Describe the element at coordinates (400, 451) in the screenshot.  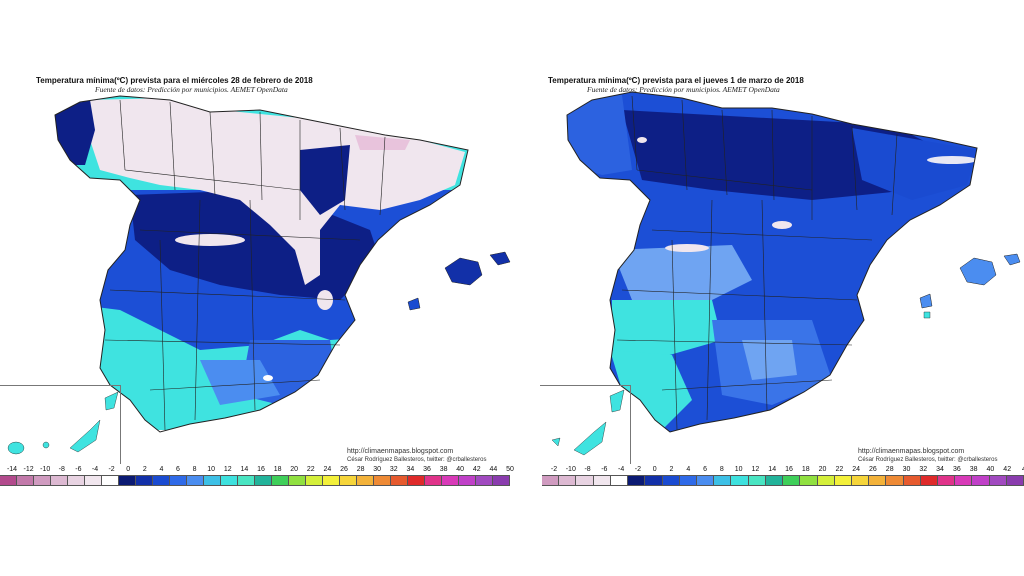
I see `credit-url: http://climaenmapas.blogspot.com` at that location.